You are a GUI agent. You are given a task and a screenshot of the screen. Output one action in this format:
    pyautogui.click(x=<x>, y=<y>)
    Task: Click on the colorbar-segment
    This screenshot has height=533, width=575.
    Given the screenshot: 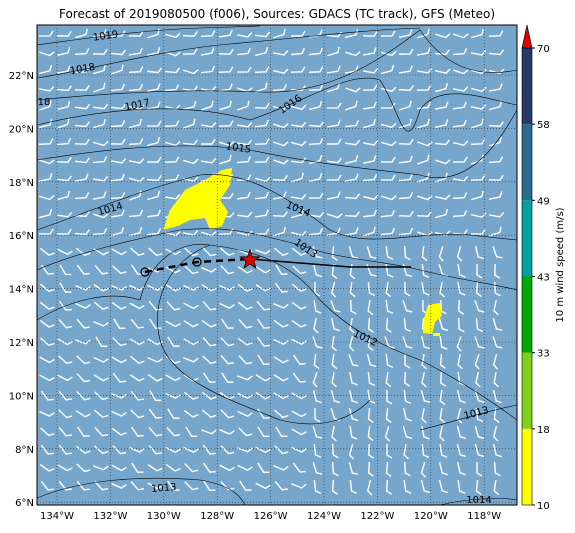 What is the action you would take?
    pyautogui.click(x=527, y=314)
    